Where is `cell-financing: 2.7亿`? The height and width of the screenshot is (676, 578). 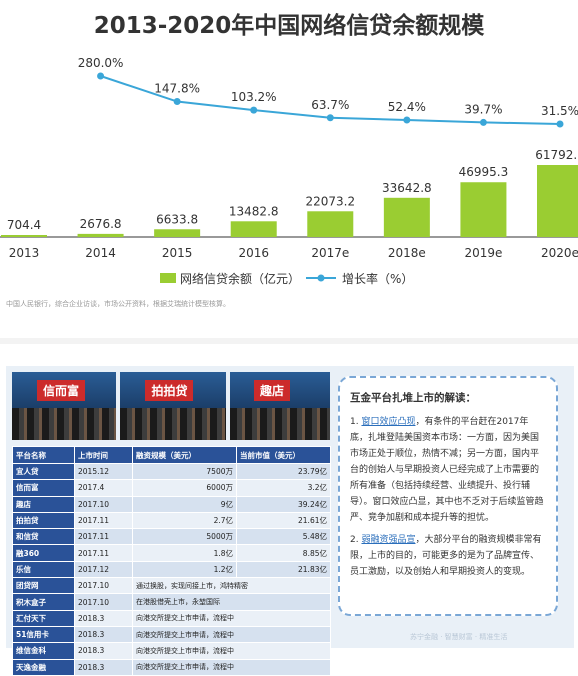 cell-financing: 2.7亿 is located at coordinates (184, 520).